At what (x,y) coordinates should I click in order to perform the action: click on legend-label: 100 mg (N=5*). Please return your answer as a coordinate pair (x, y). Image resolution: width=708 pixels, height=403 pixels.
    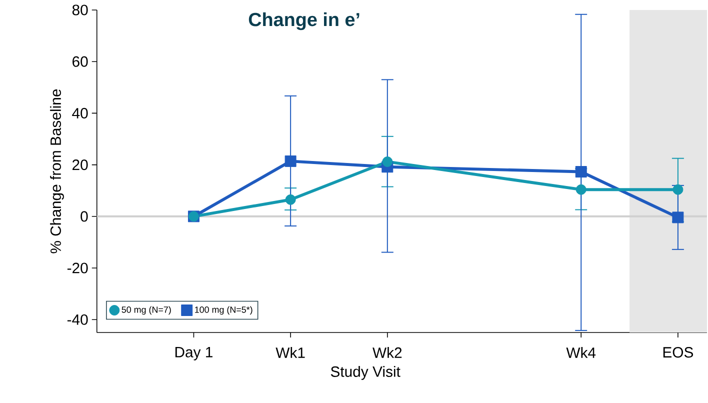
    Looking at the image, I should click on (223, 310).